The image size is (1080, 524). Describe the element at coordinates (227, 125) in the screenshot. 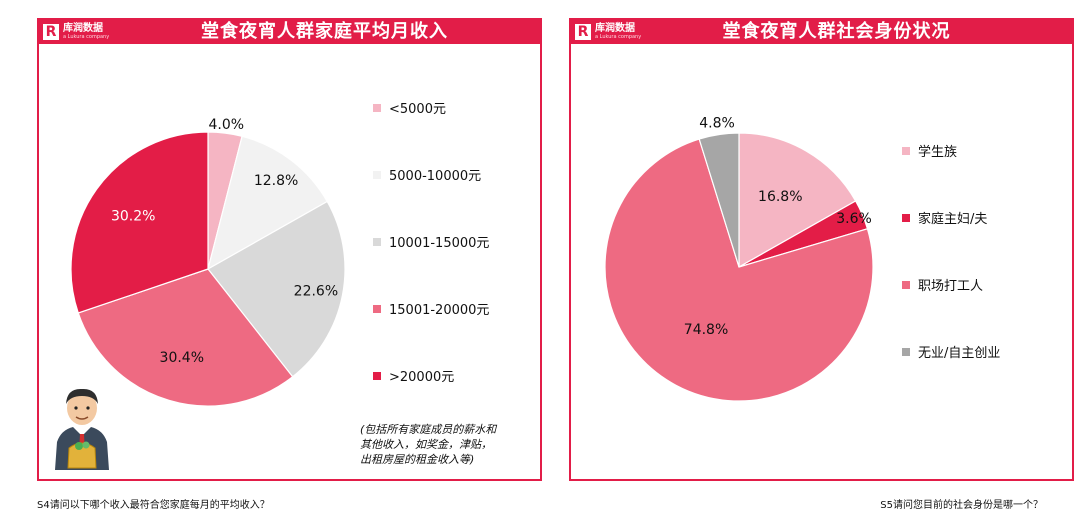

I see `slice-value-label: 4.0%` at that location.